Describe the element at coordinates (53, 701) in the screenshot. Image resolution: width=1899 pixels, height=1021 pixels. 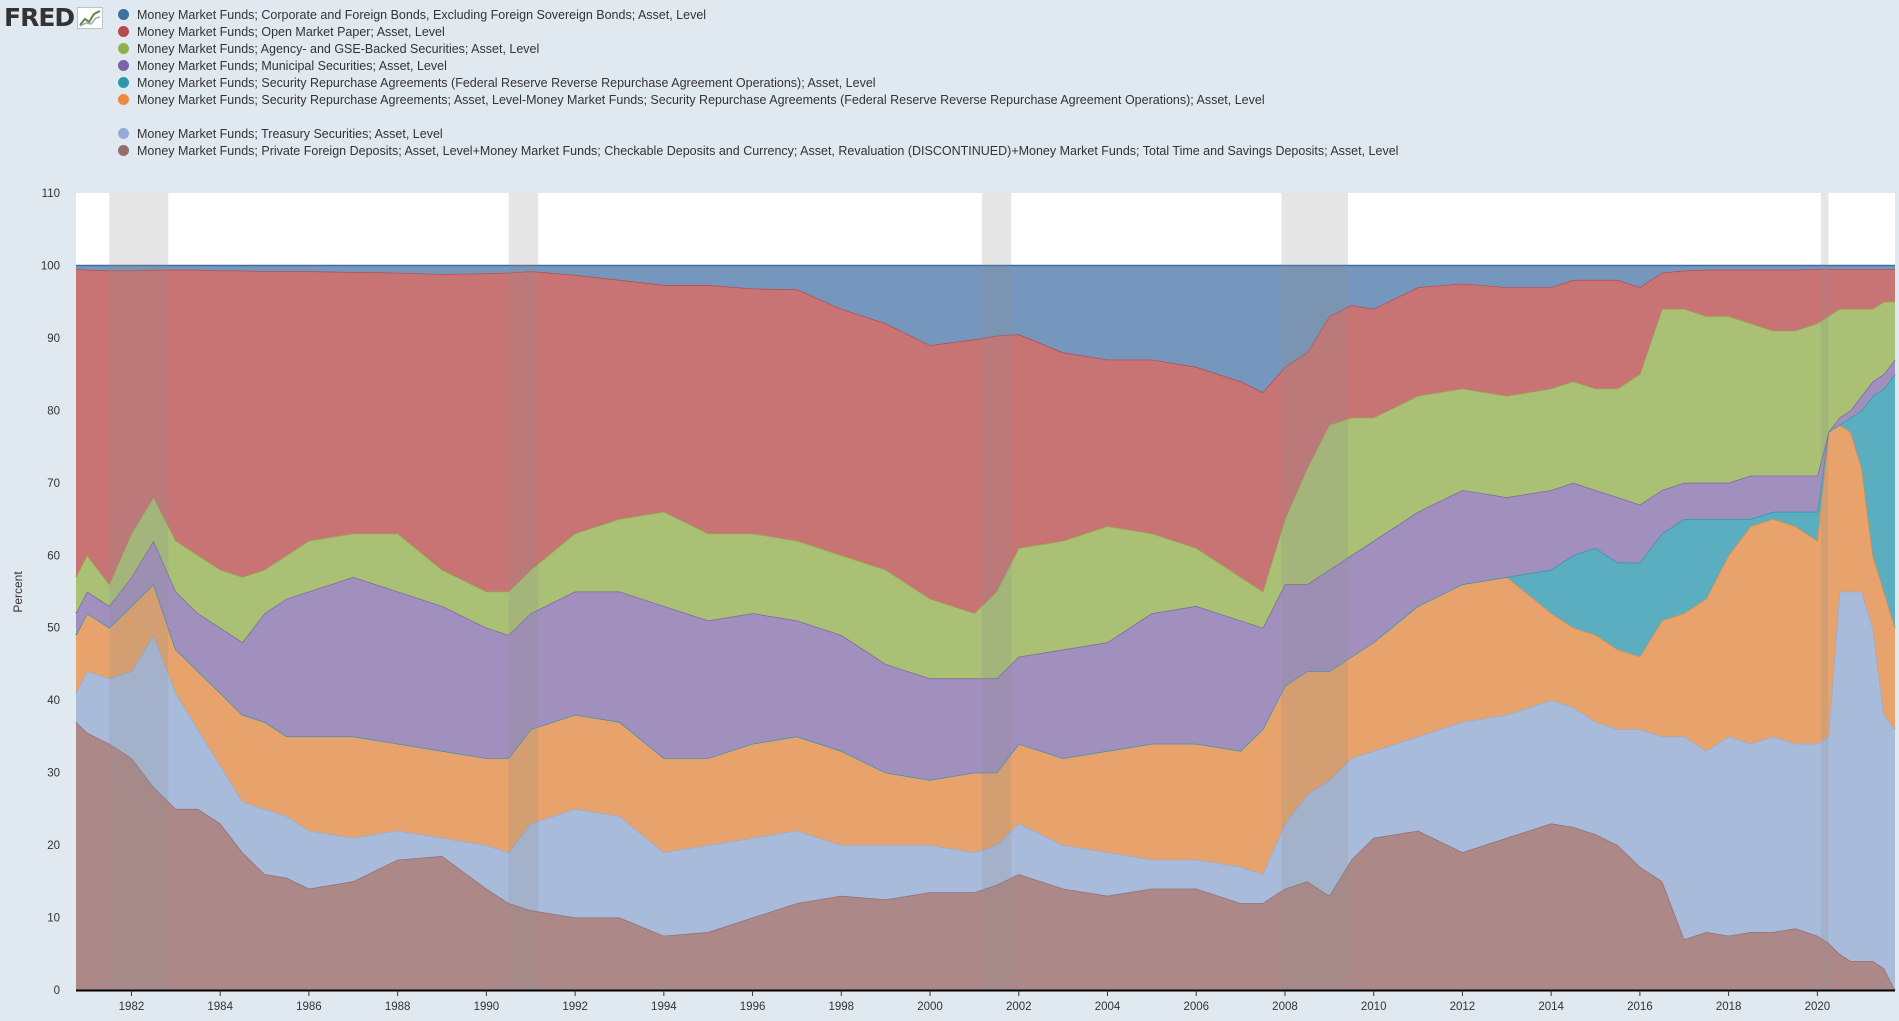
I see `y-tick-label: 40` at that location.